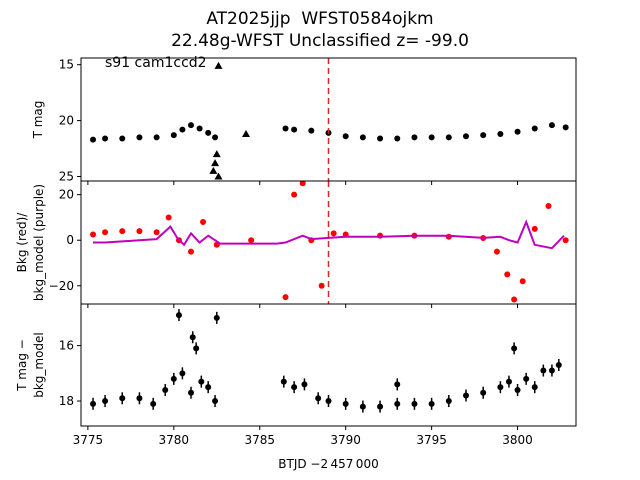  What do you see at coordinates (517, 440) in the screenshot?
I see `x-tick-label: 3800` at bounding box center [517, 440].